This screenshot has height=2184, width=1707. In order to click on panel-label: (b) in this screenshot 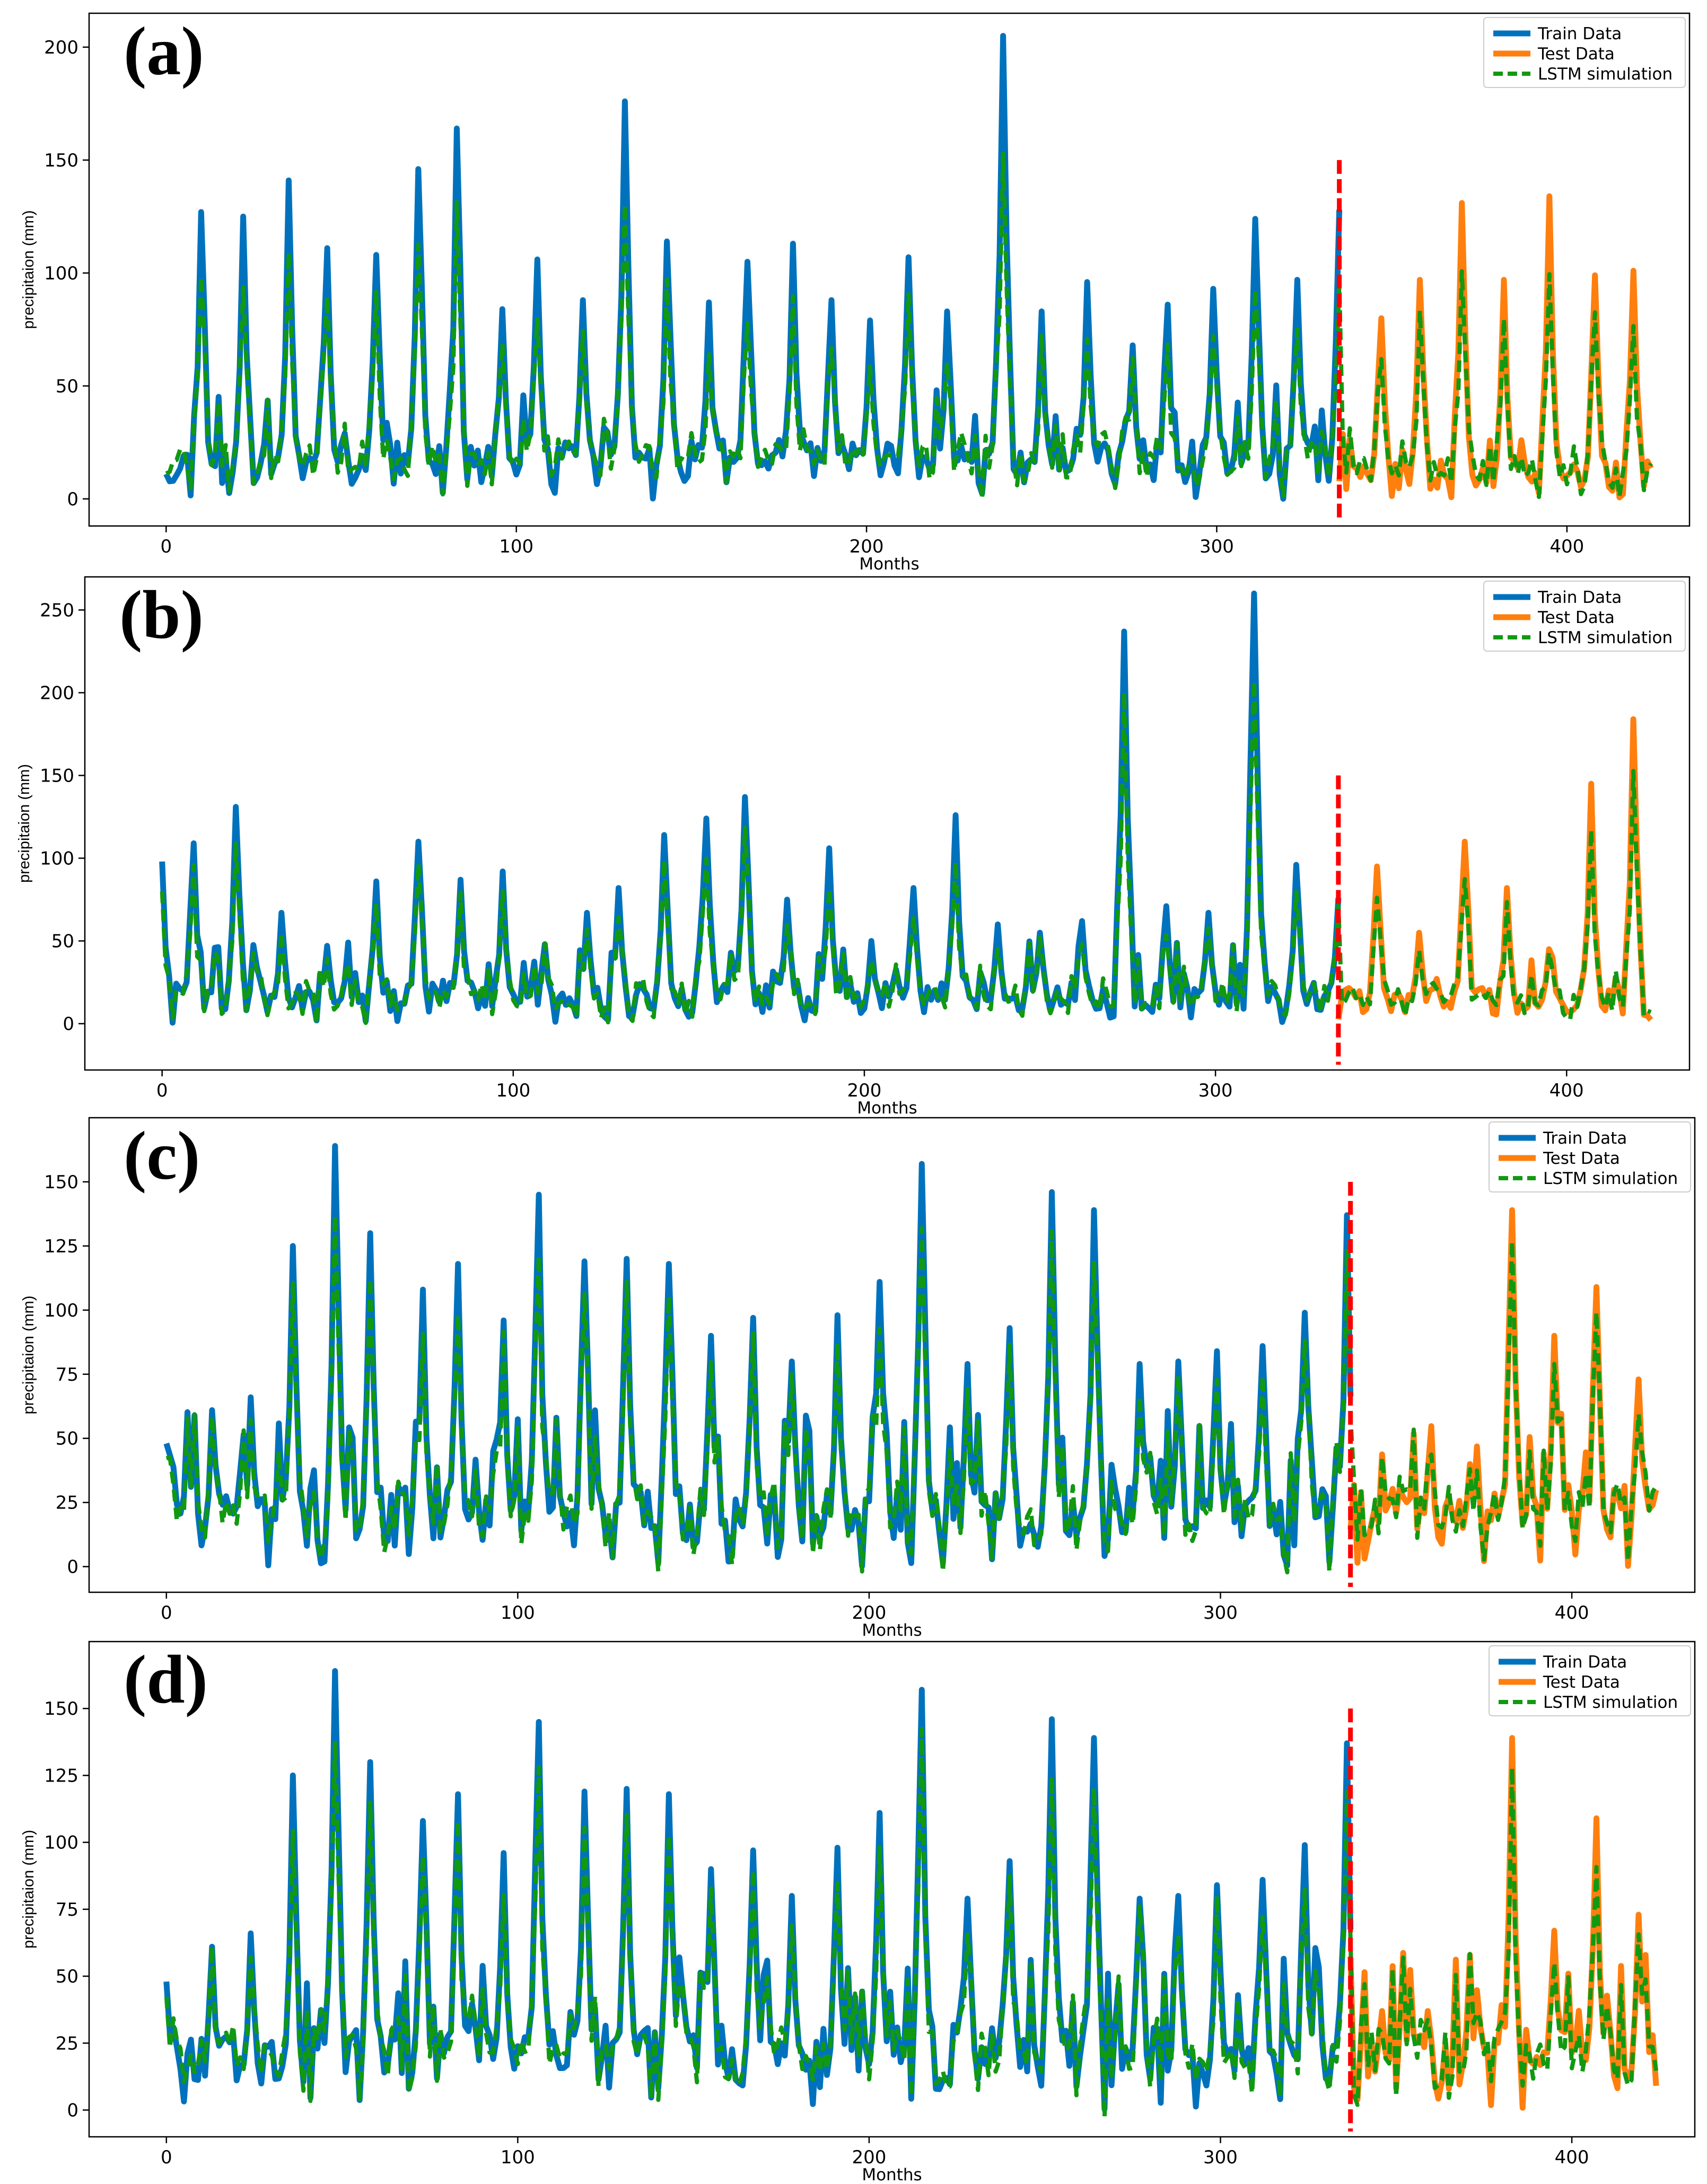, I will do `click(161, 615)`.